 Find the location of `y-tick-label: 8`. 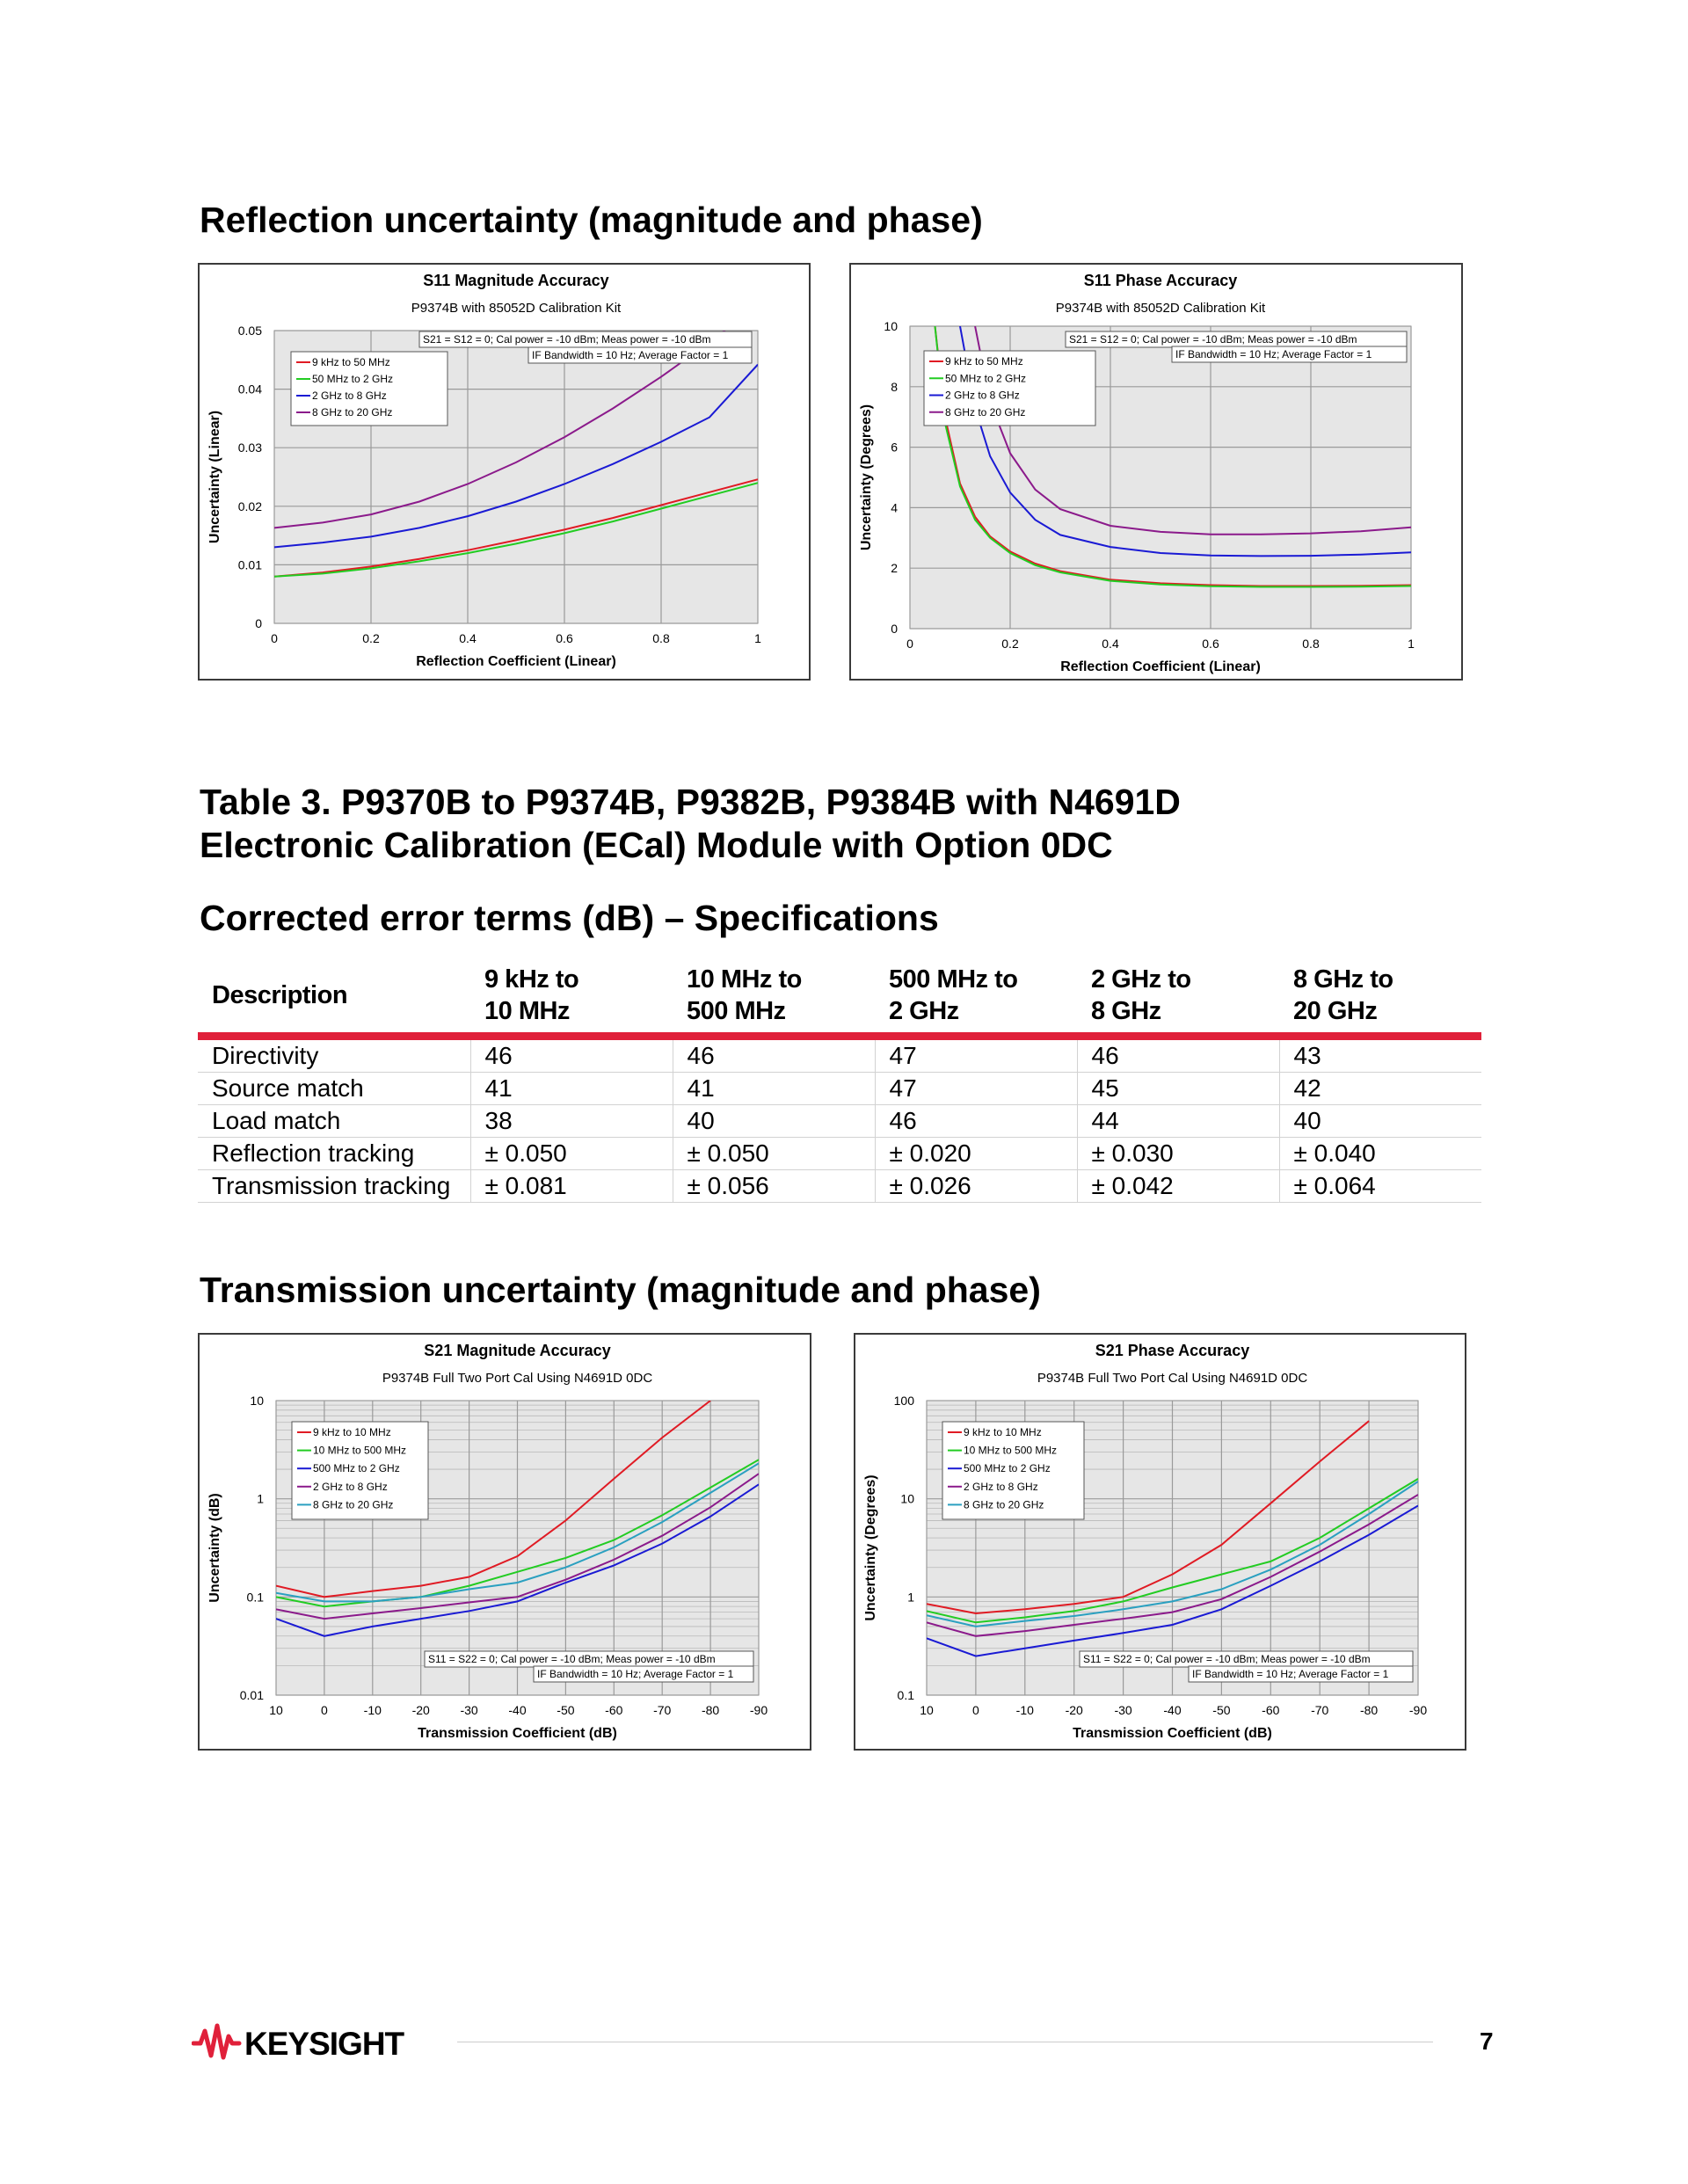

y-tick-label: 8 is located at coordinates (894, 387).